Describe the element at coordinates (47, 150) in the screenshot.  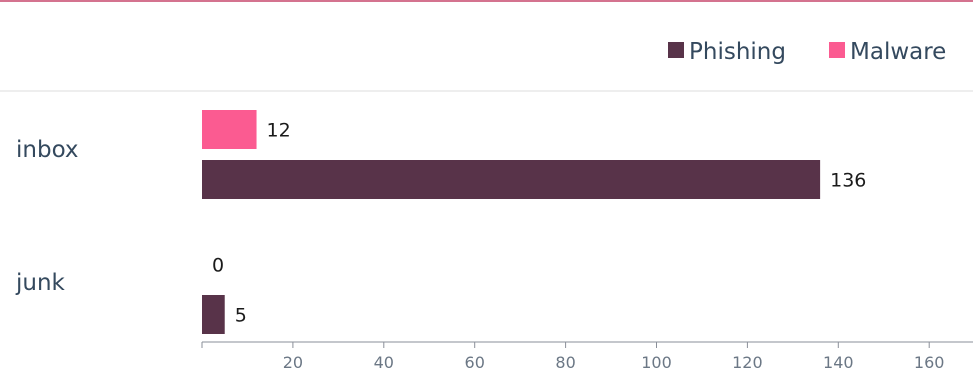
I see `category-label-inbox: inbox` at that location.